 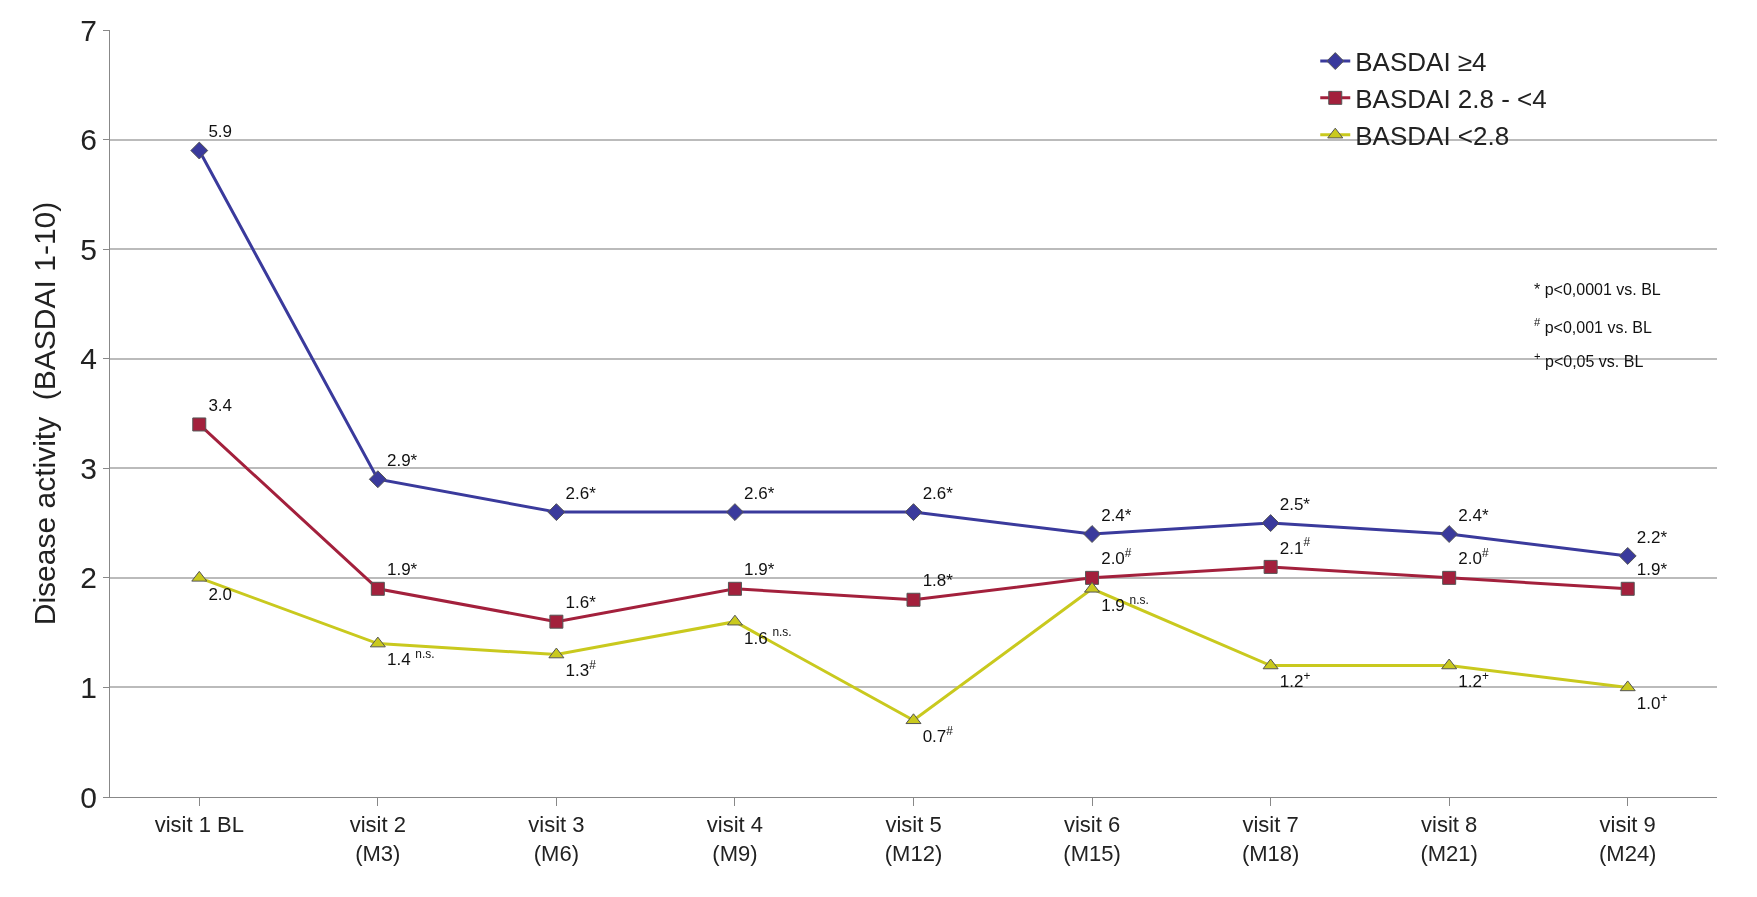 I want to click on x-tick-label: visit 2 (M3), so click(x=377, y=839).